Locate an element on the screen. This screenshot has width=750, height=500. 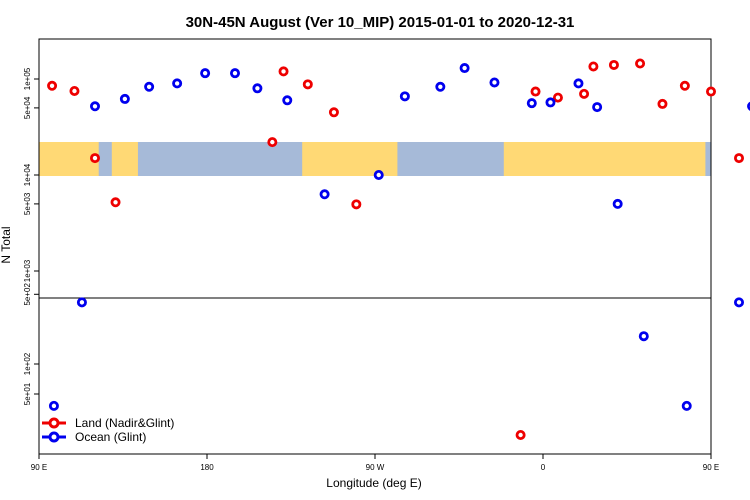
y-tick-label-upper-0: 1e+03 is located at coordinates (27, 270).